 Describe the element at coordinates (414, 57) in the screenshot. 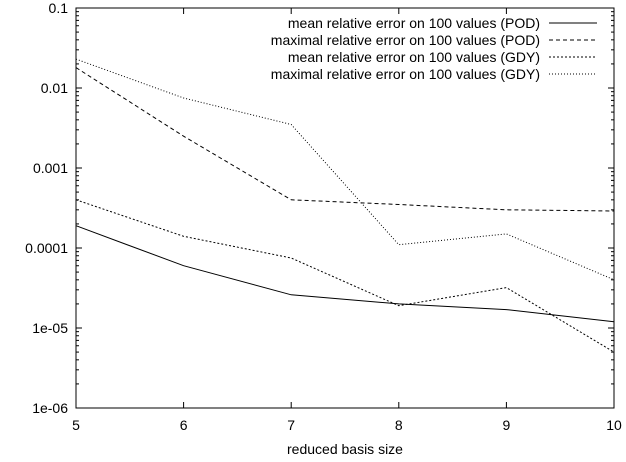

I see `legend-label: mean relative error on 100 values (GDY)` at that location.